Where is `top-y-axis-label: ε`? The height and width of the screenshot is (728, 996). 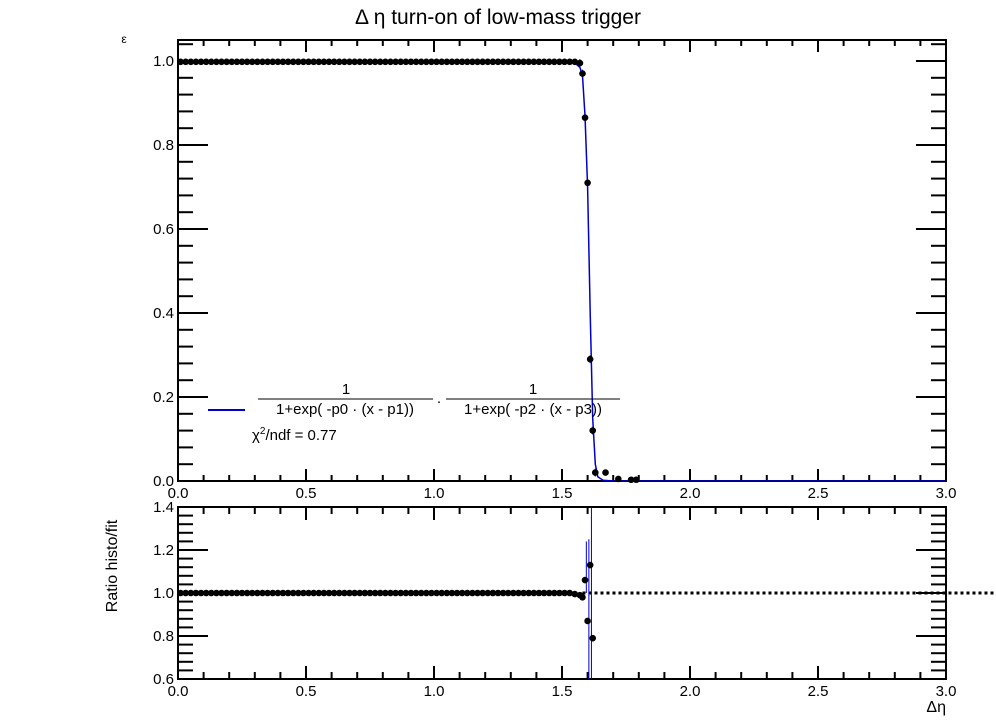 top-y-axis-label: ε is located at coordinates (124, 39).